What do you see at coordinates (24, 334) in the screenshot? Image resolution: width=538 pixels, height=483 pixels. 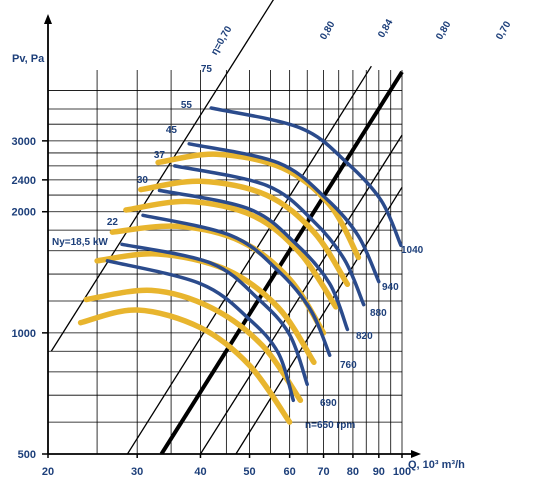 I see `y-tick-label: 1000` at bounding box center [24, 334].